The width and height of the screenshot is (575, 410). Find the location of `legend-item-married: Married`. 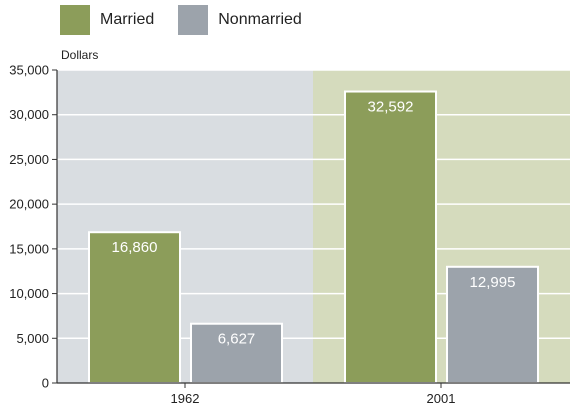

legend-item-married: Married is located at coordinates (107, 20).